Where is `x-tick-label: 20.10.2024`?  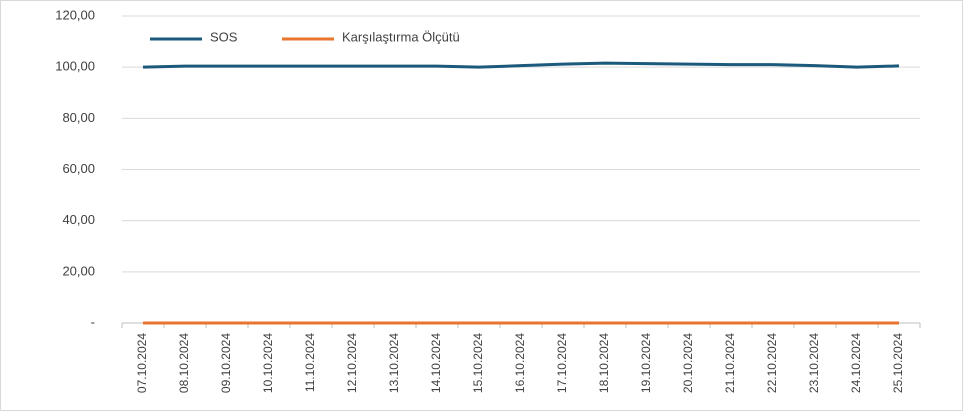
x-tick-label: 20.10.2024 is located at coordinates (688, 363).